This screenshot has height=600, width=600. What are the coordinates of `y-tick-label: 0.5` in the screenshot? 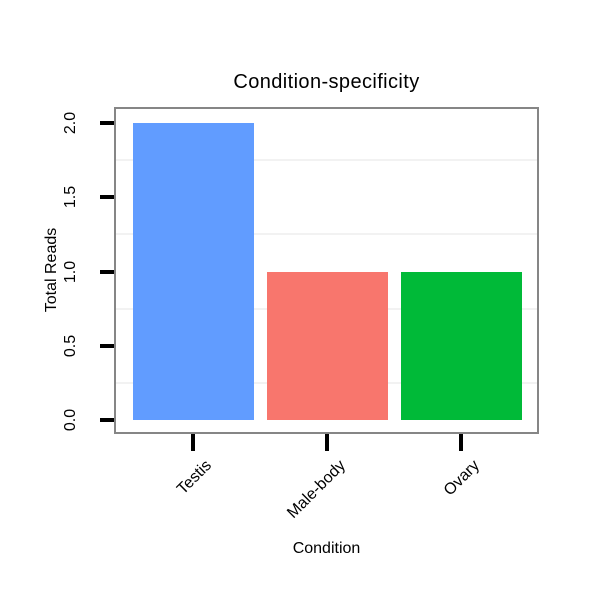 It's located at (70, 345).